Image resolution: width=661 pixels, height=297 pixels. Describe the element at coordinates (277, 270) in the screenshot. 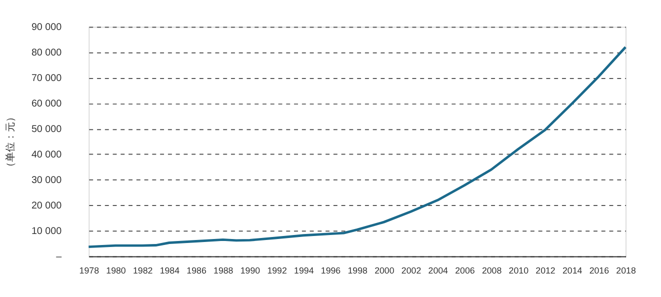

I see `x-tick-label: 1992` at that location.